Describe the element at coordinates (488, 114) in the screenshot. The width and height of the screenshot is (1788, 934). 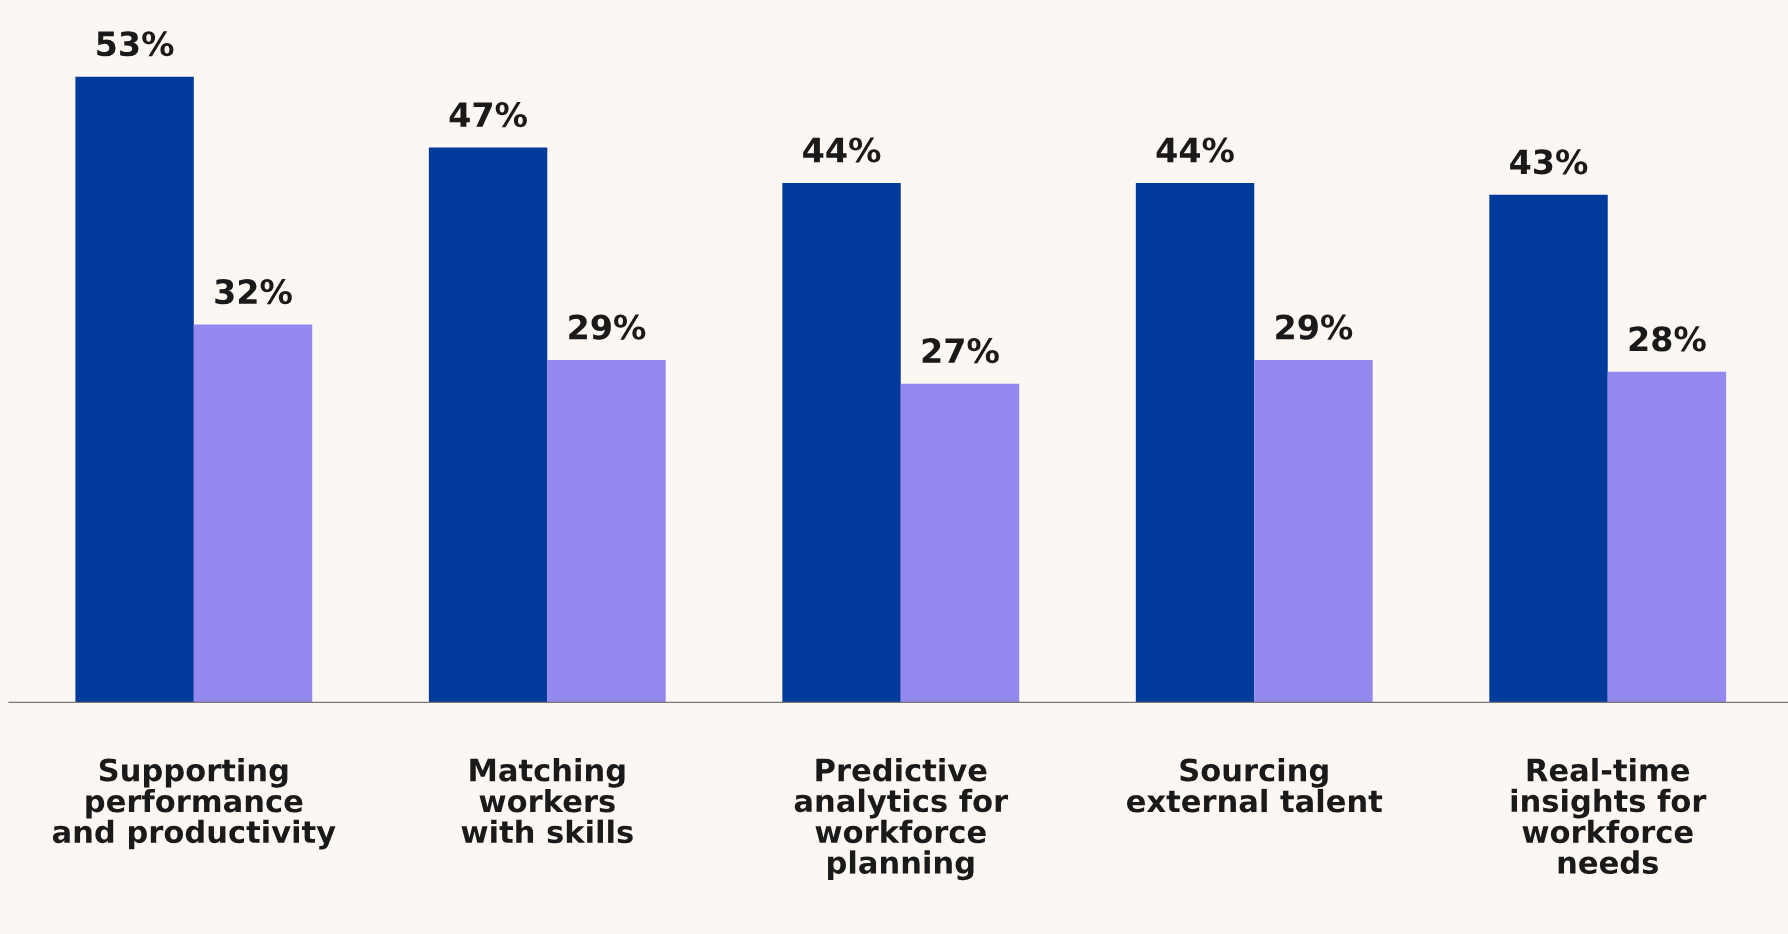
I see `data-label: 47%` at that location.